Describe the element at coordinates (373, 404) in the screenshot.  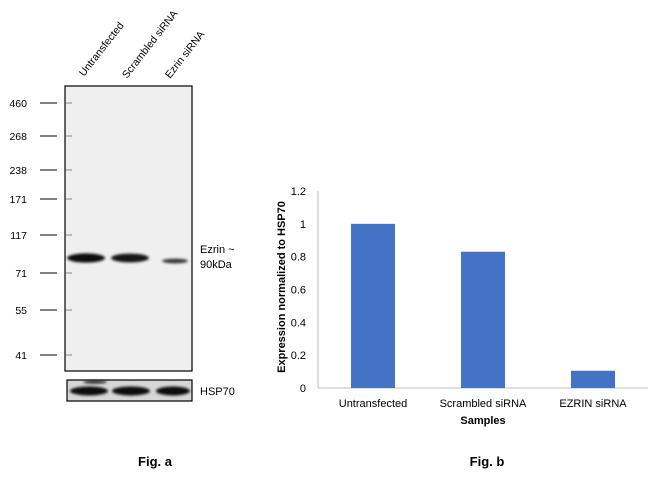
I see `x-tick-label: Untransfected` at that location.